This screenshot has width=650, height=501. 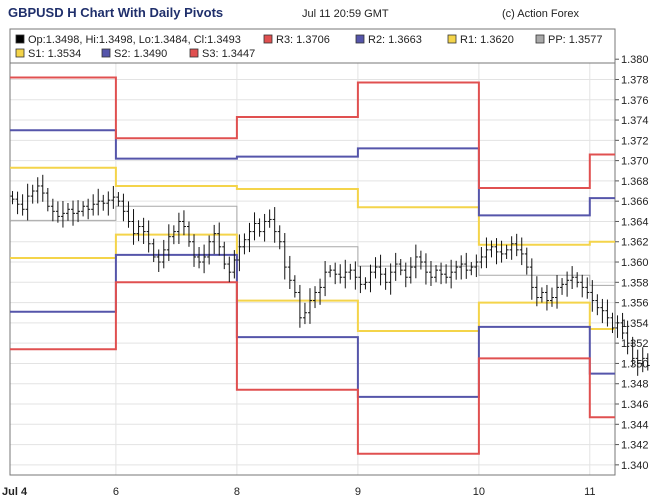 What do you see at coordinates (479, 492) in the screenshot?
I see `x-tick-label: 10` at bounding box center [479, 492].